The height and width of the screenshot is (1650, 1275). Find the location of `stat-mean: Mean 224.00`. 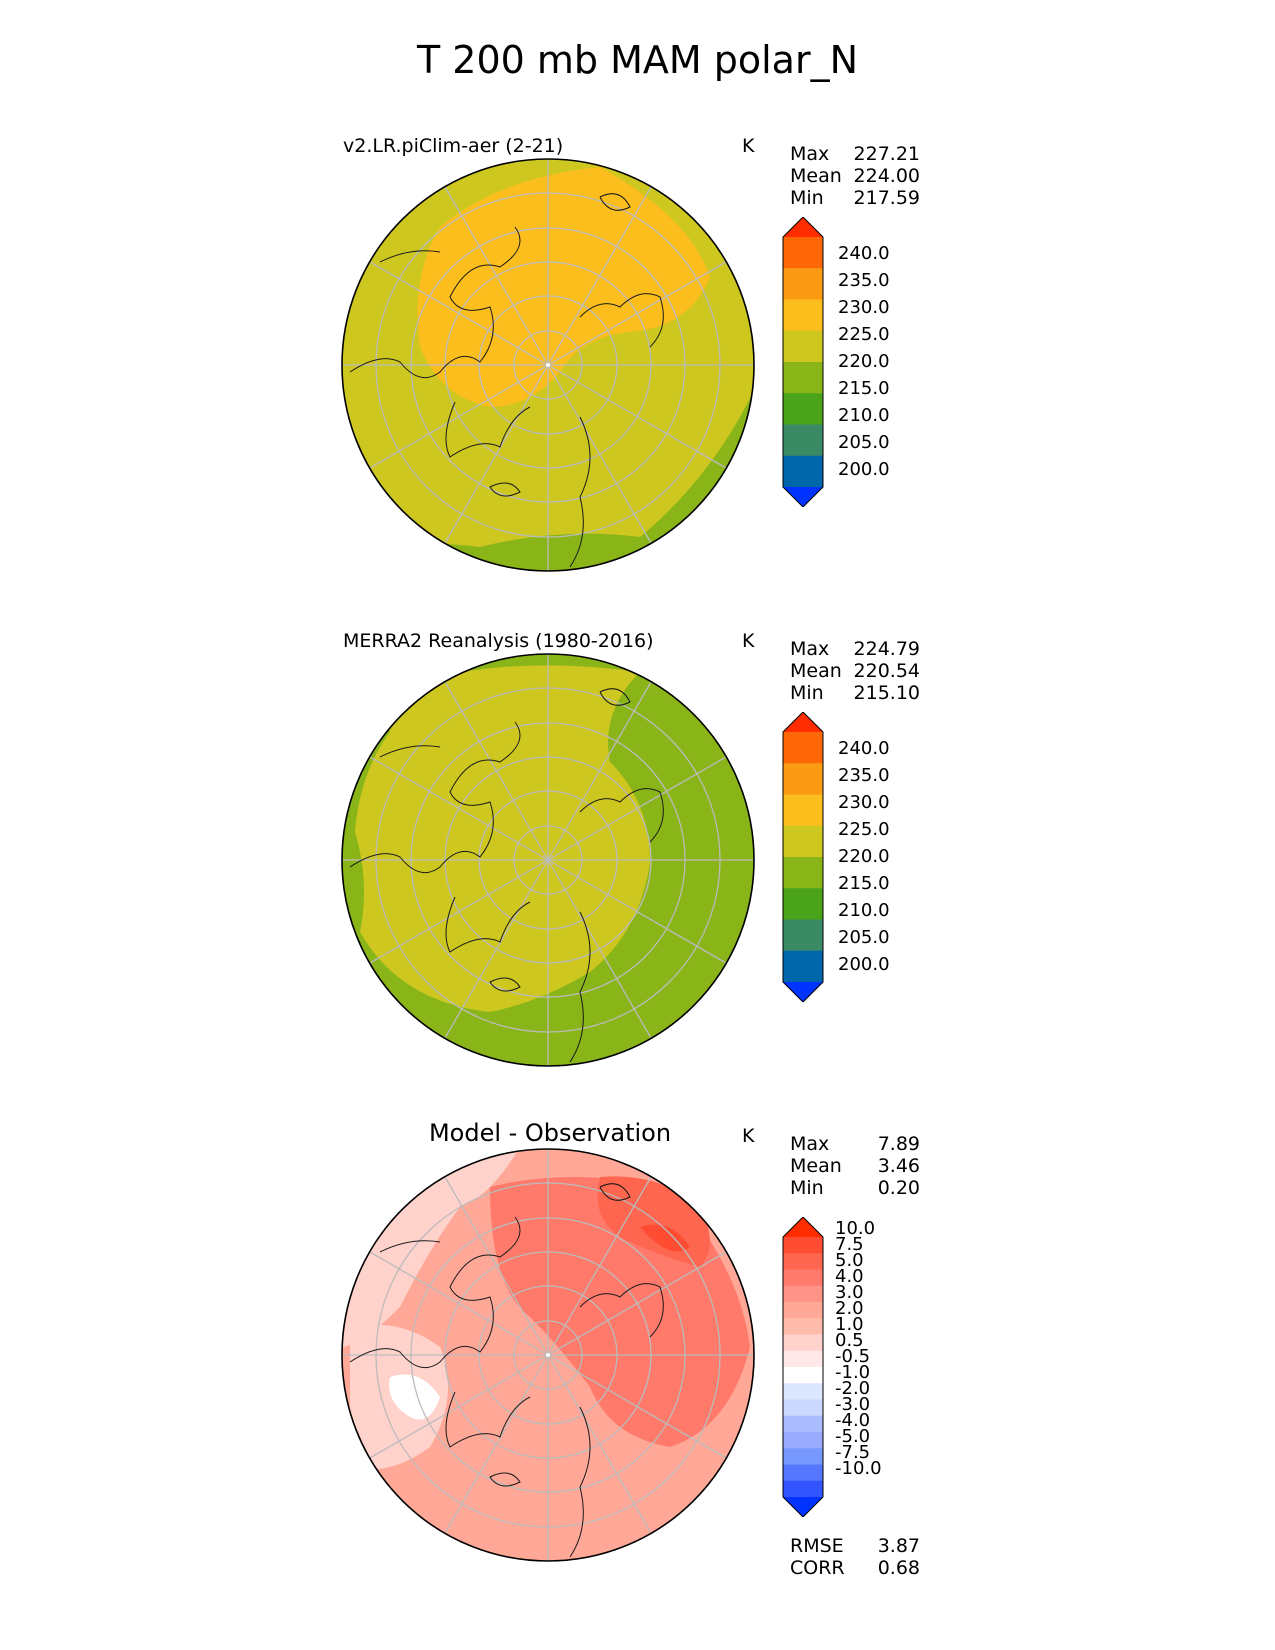

stat-mean: Mean 224.00 is located at coordinates (855, 176).